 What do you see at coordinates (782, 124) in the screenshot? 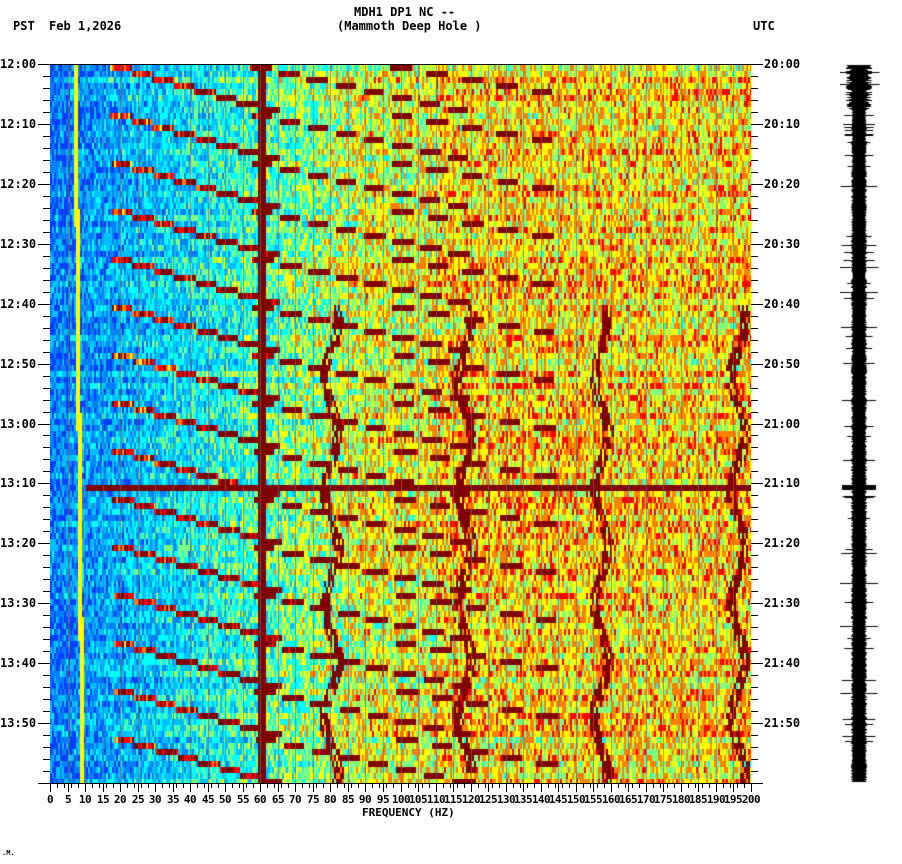
I see `right-time-label: 20:10` at bounding box center [782, 124].